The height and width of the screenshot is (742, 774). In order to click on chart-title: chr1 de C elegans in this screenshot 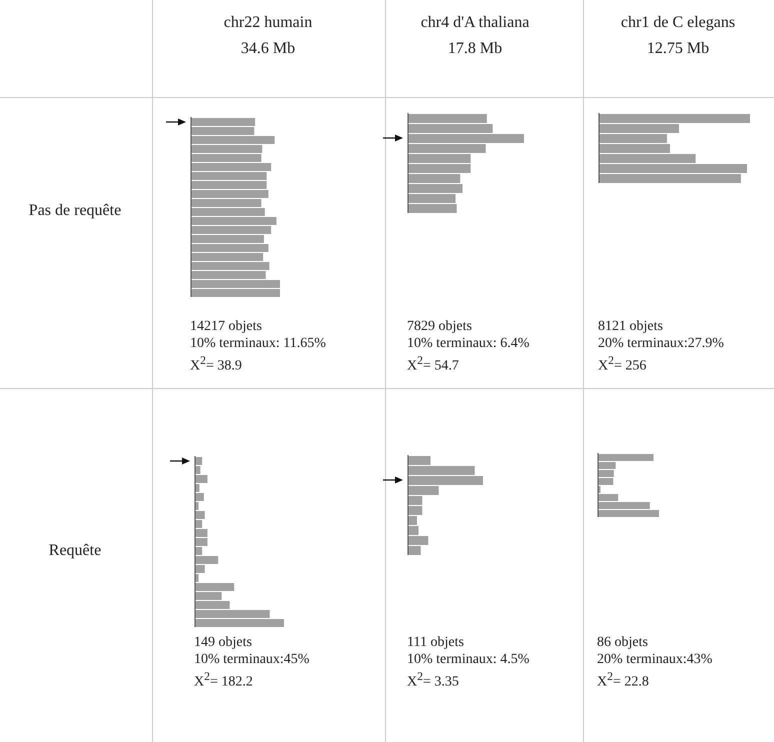, I will do `click(678, 23)`.